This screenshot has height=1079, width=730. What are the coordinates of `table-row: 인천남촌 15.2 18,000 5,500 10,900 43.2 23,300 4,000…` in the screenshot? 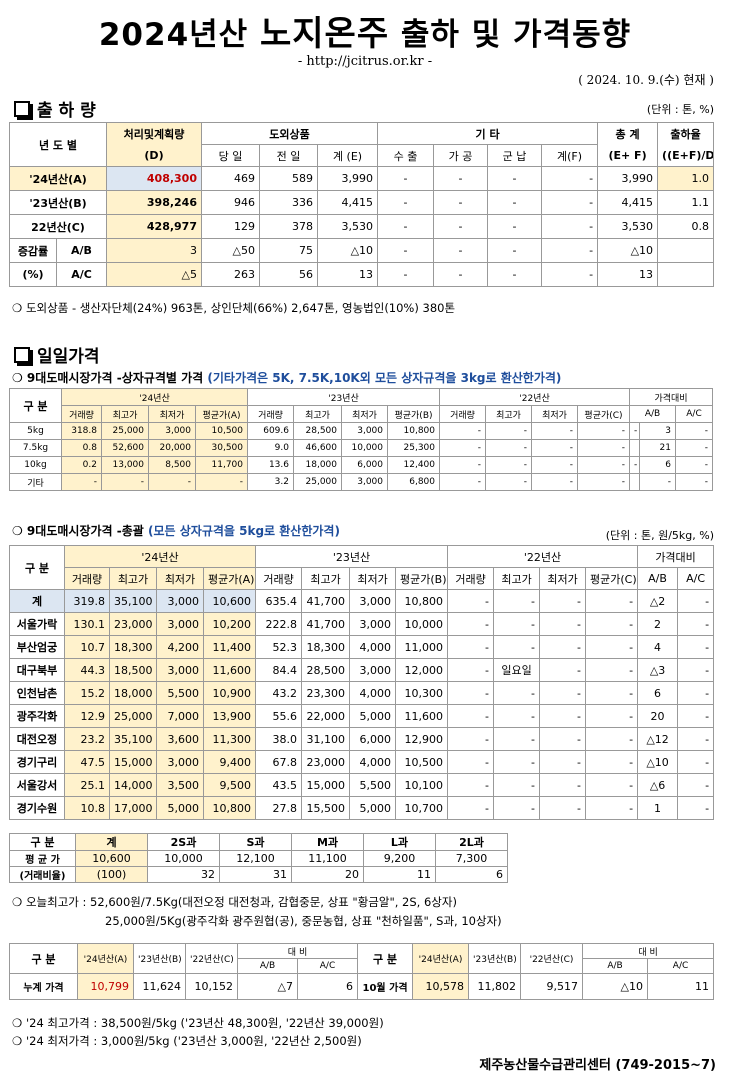 It's located at (362, 693).